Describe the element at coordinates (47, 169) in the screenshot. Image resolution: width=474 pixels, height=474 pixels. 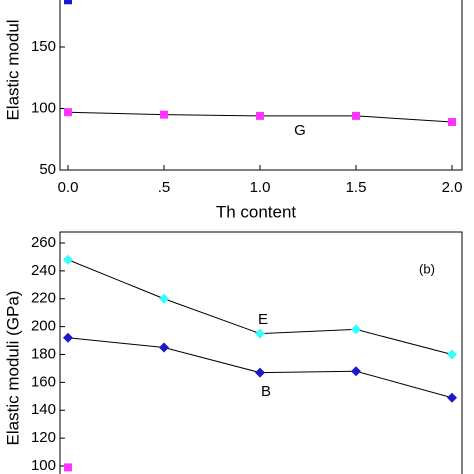
I see `y-tick-label: 50` at that location.